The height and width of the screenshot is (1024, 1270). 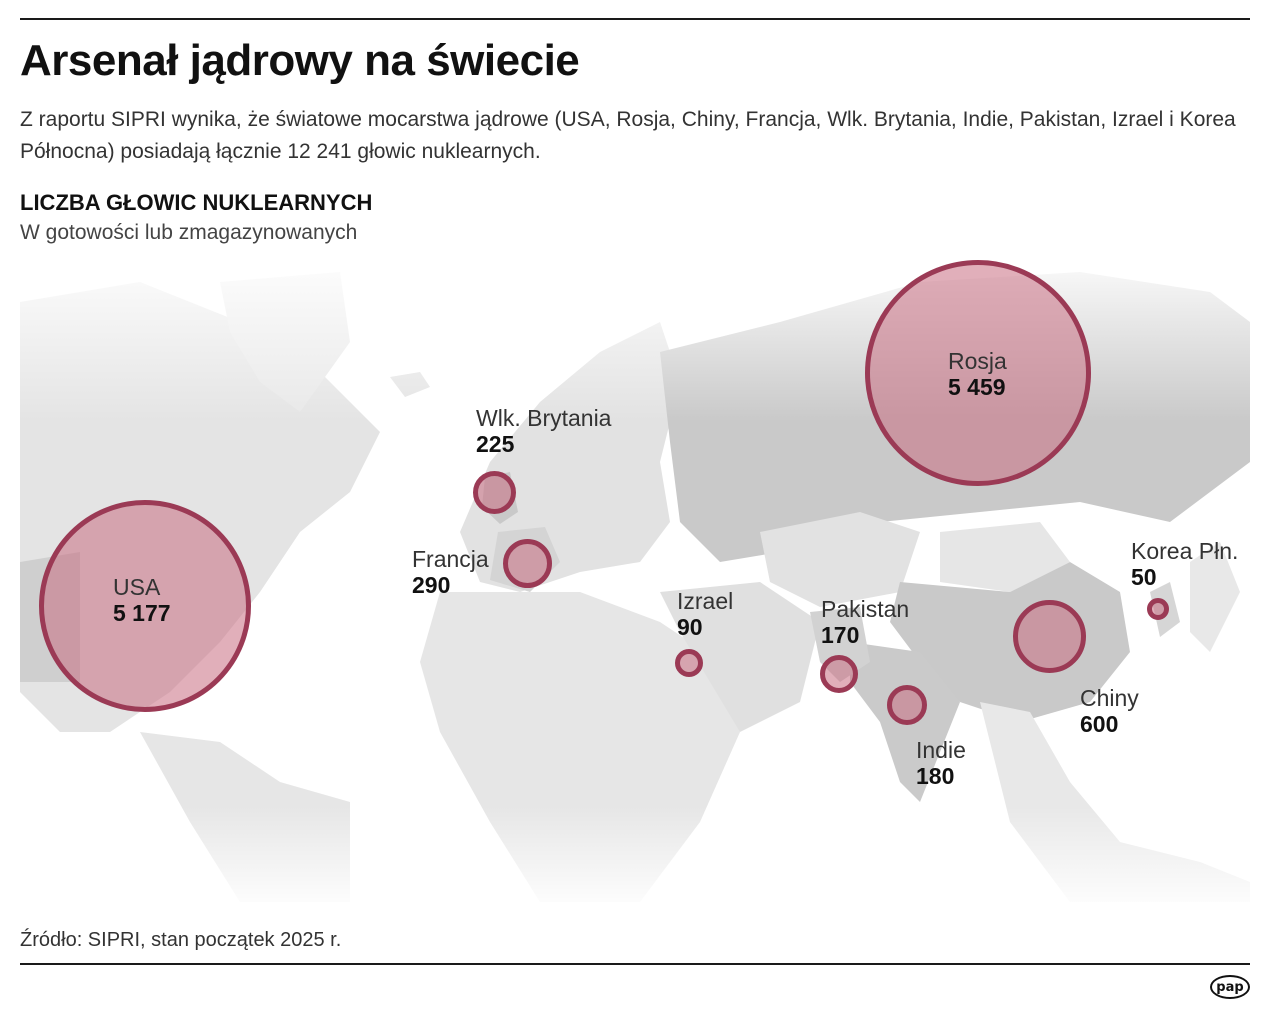 I want to click on bubble-china, so click(x=1049, y=636).